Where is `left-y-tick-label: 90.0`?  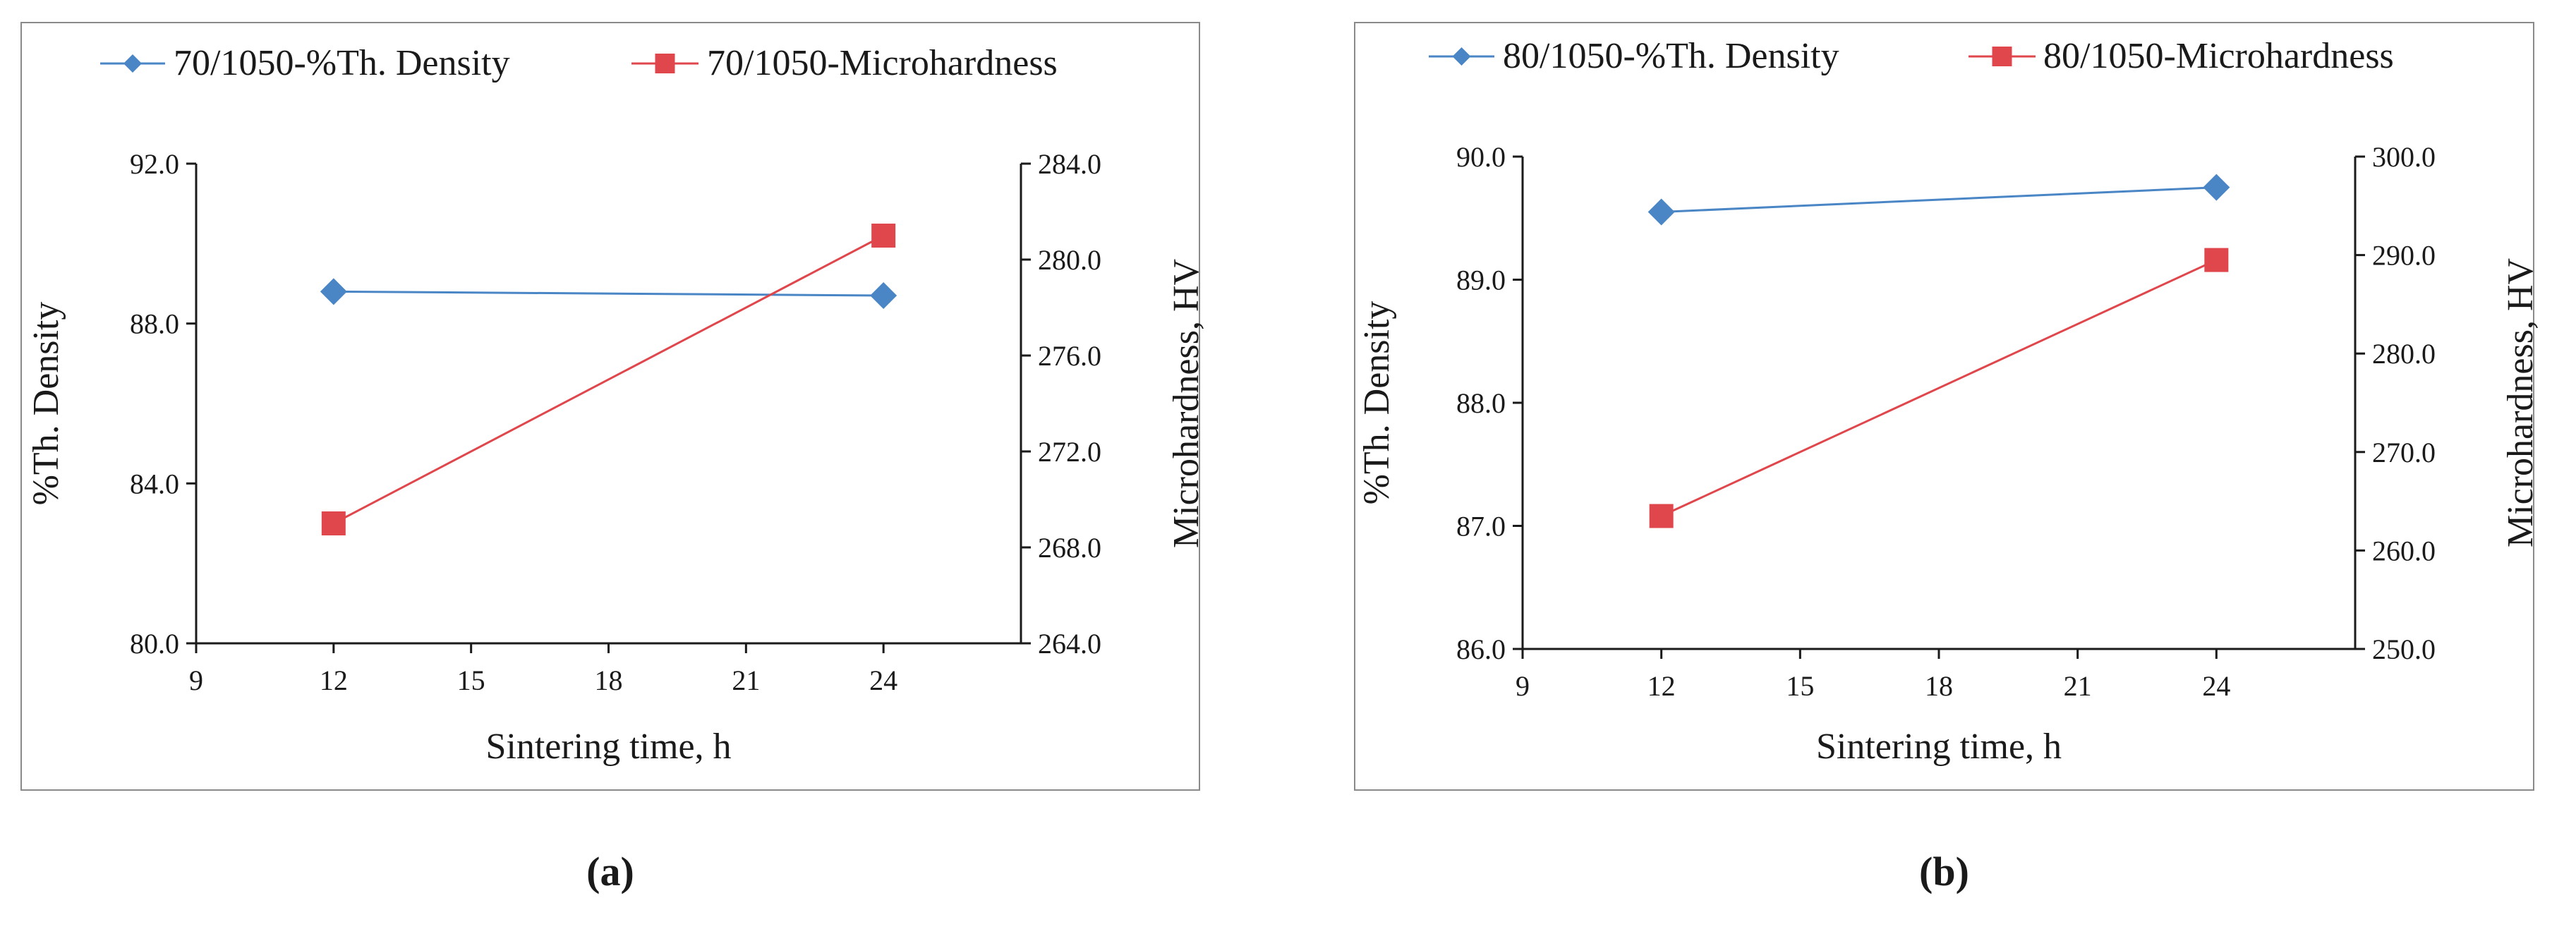
left-y-tick-label: 90.0 is located at coordinates (1481, 157).